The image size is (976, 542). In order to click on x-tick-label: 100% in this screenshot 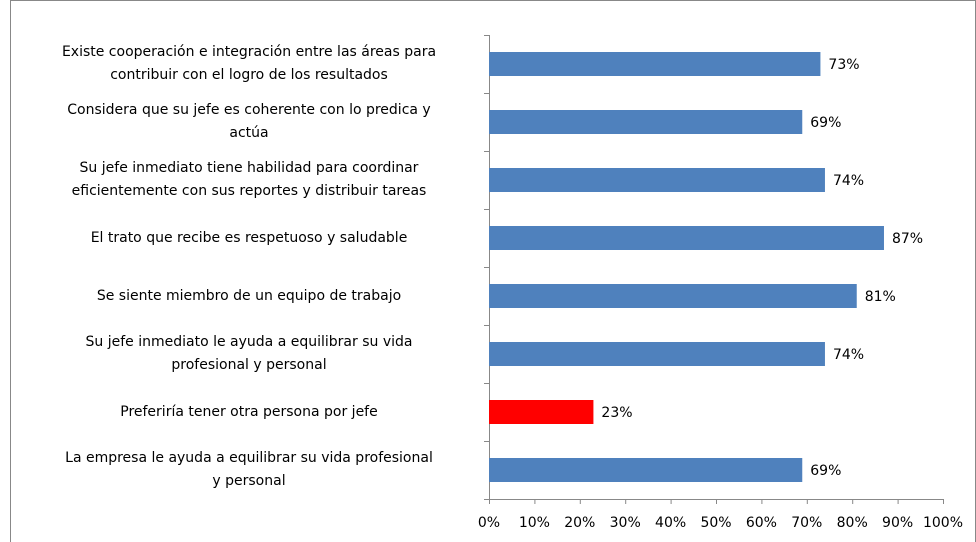, I will do `click(943, 523)`.